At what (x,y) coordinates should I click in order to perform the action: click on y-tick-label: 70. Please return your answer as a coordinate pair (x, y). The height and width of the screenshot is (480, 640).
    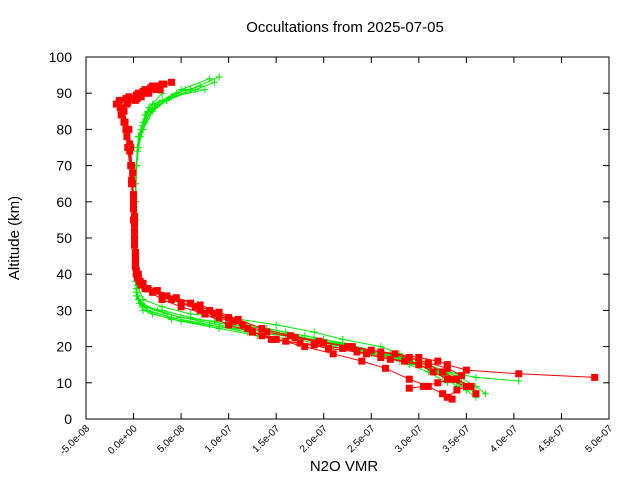
    Looking at the image, I should click on (64, 166).